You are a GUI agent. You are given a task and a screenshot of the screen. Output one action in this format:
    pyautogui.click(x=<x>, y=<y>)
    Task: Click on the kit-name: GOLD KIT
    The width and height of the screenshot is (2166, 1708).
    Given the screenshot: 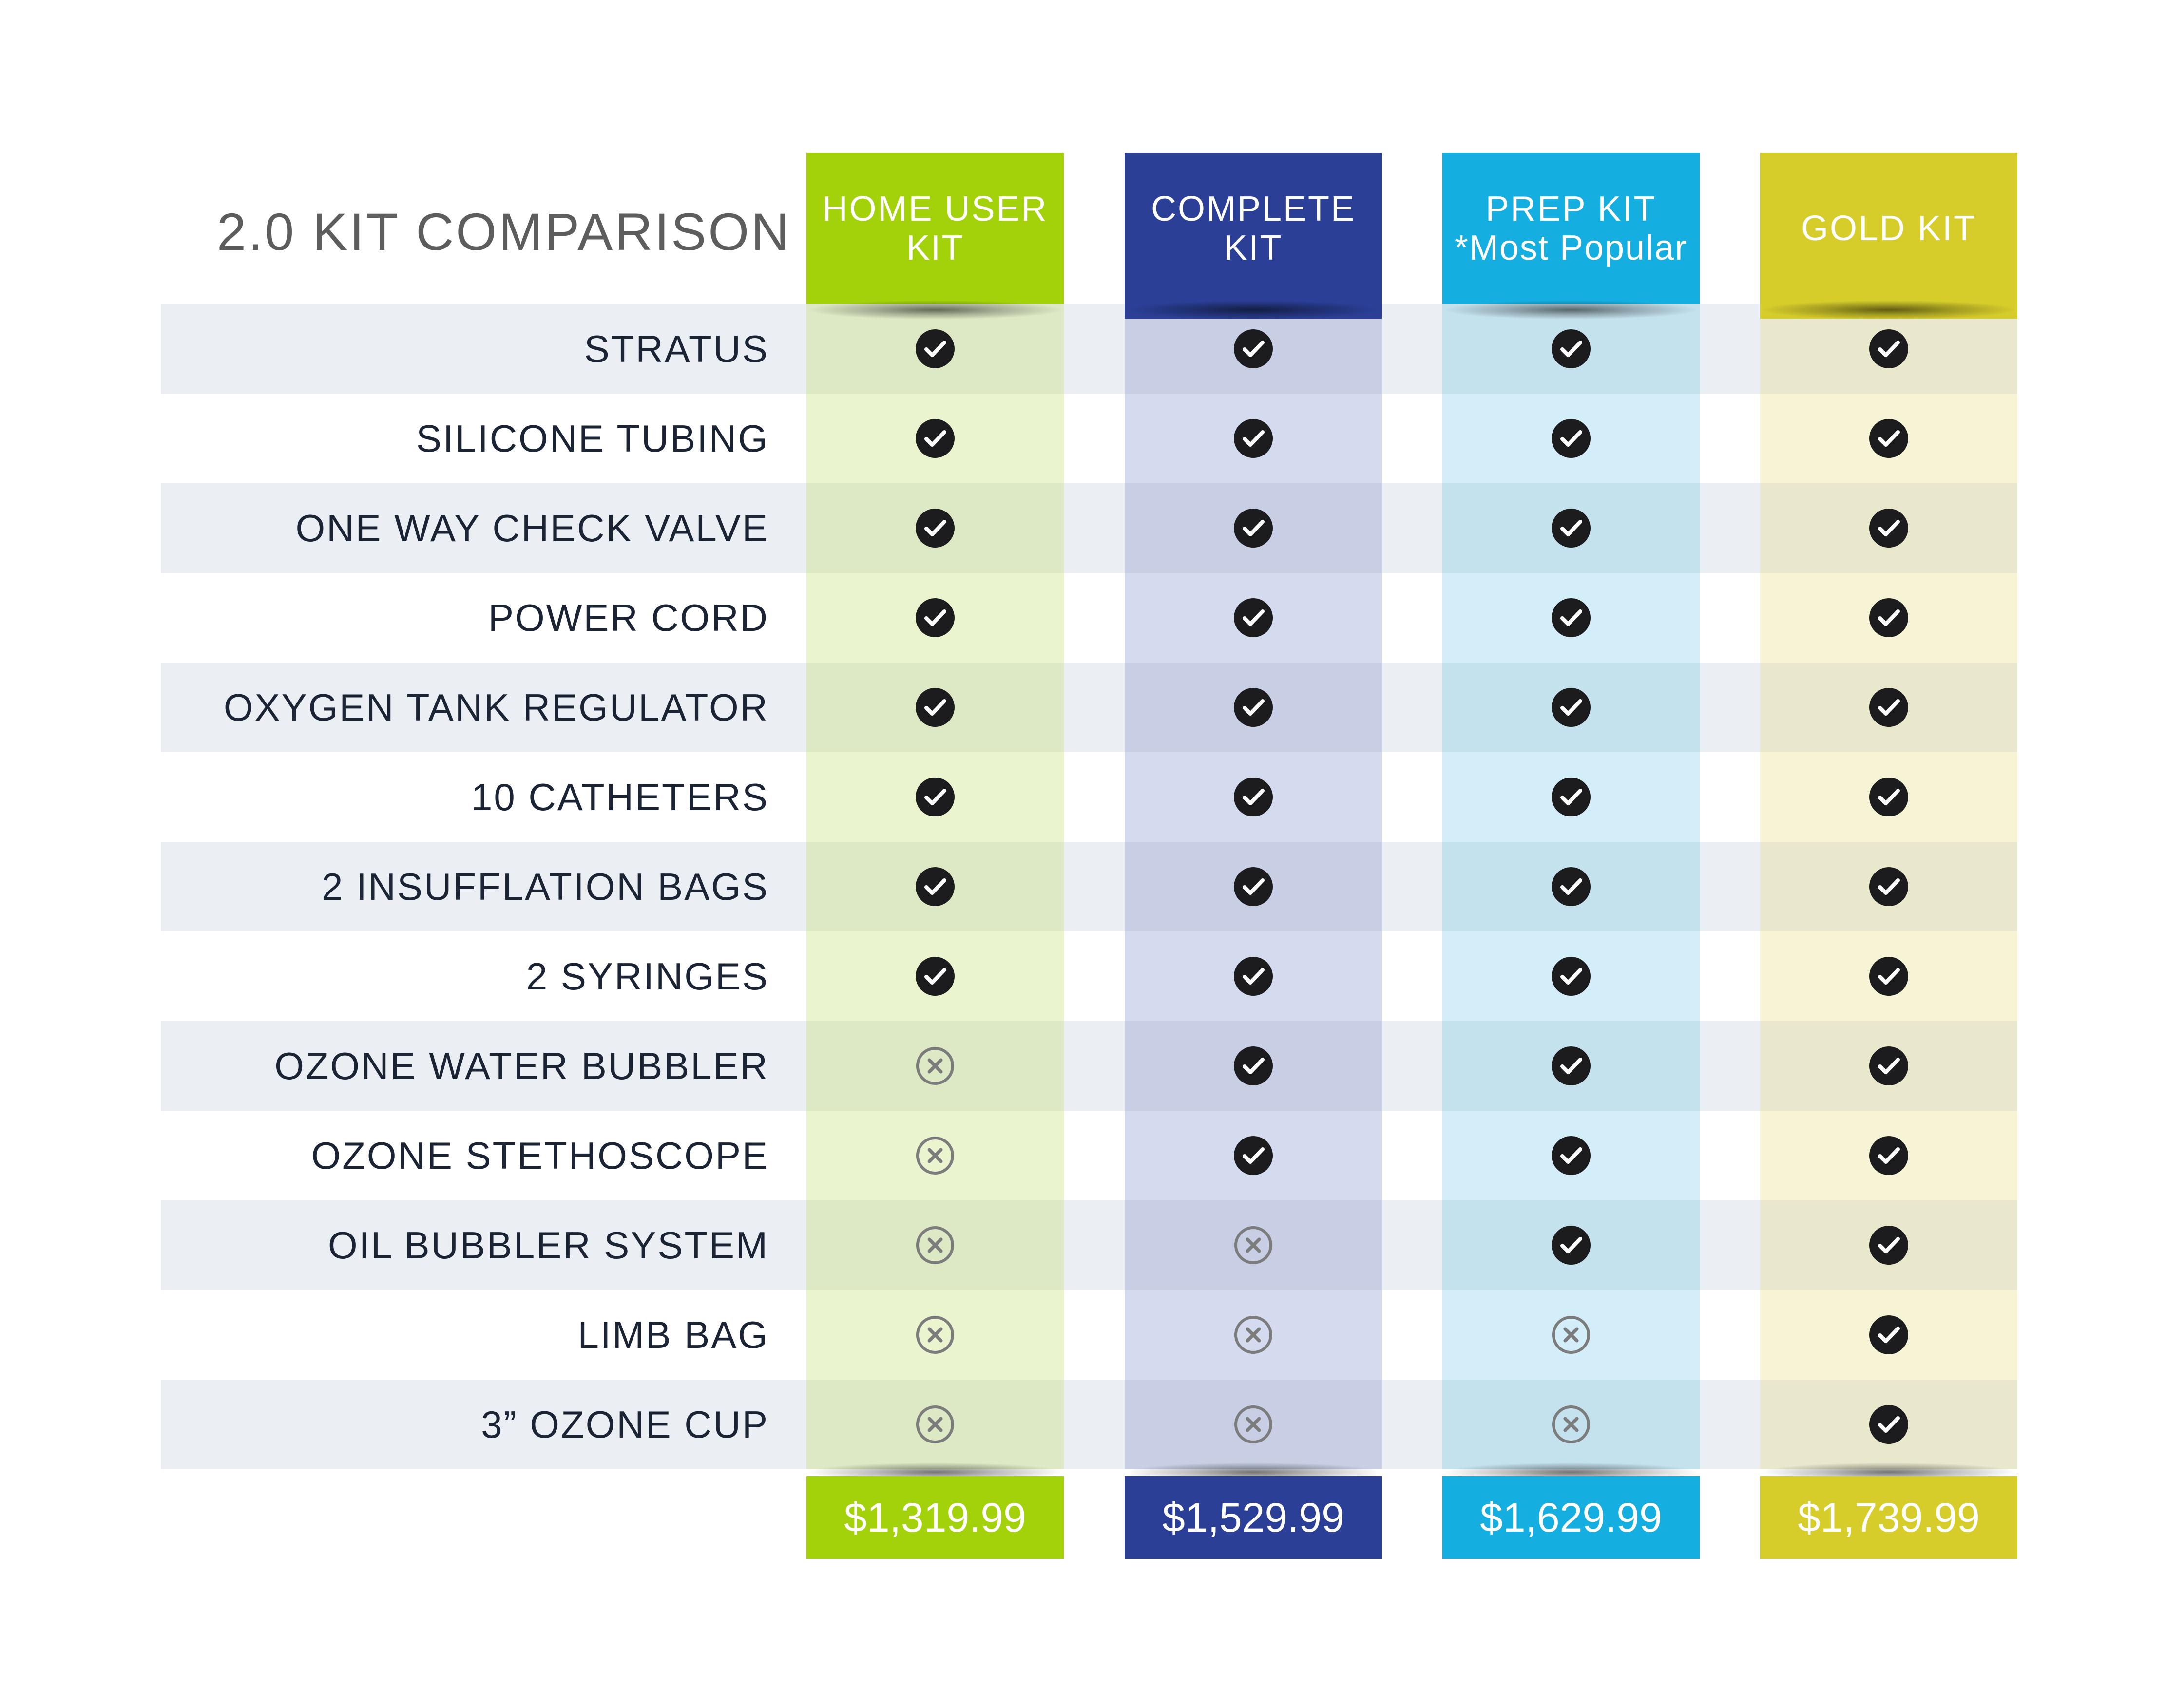 What is the action you would take?
    pyautogui.click(x=1889, y=229)
    